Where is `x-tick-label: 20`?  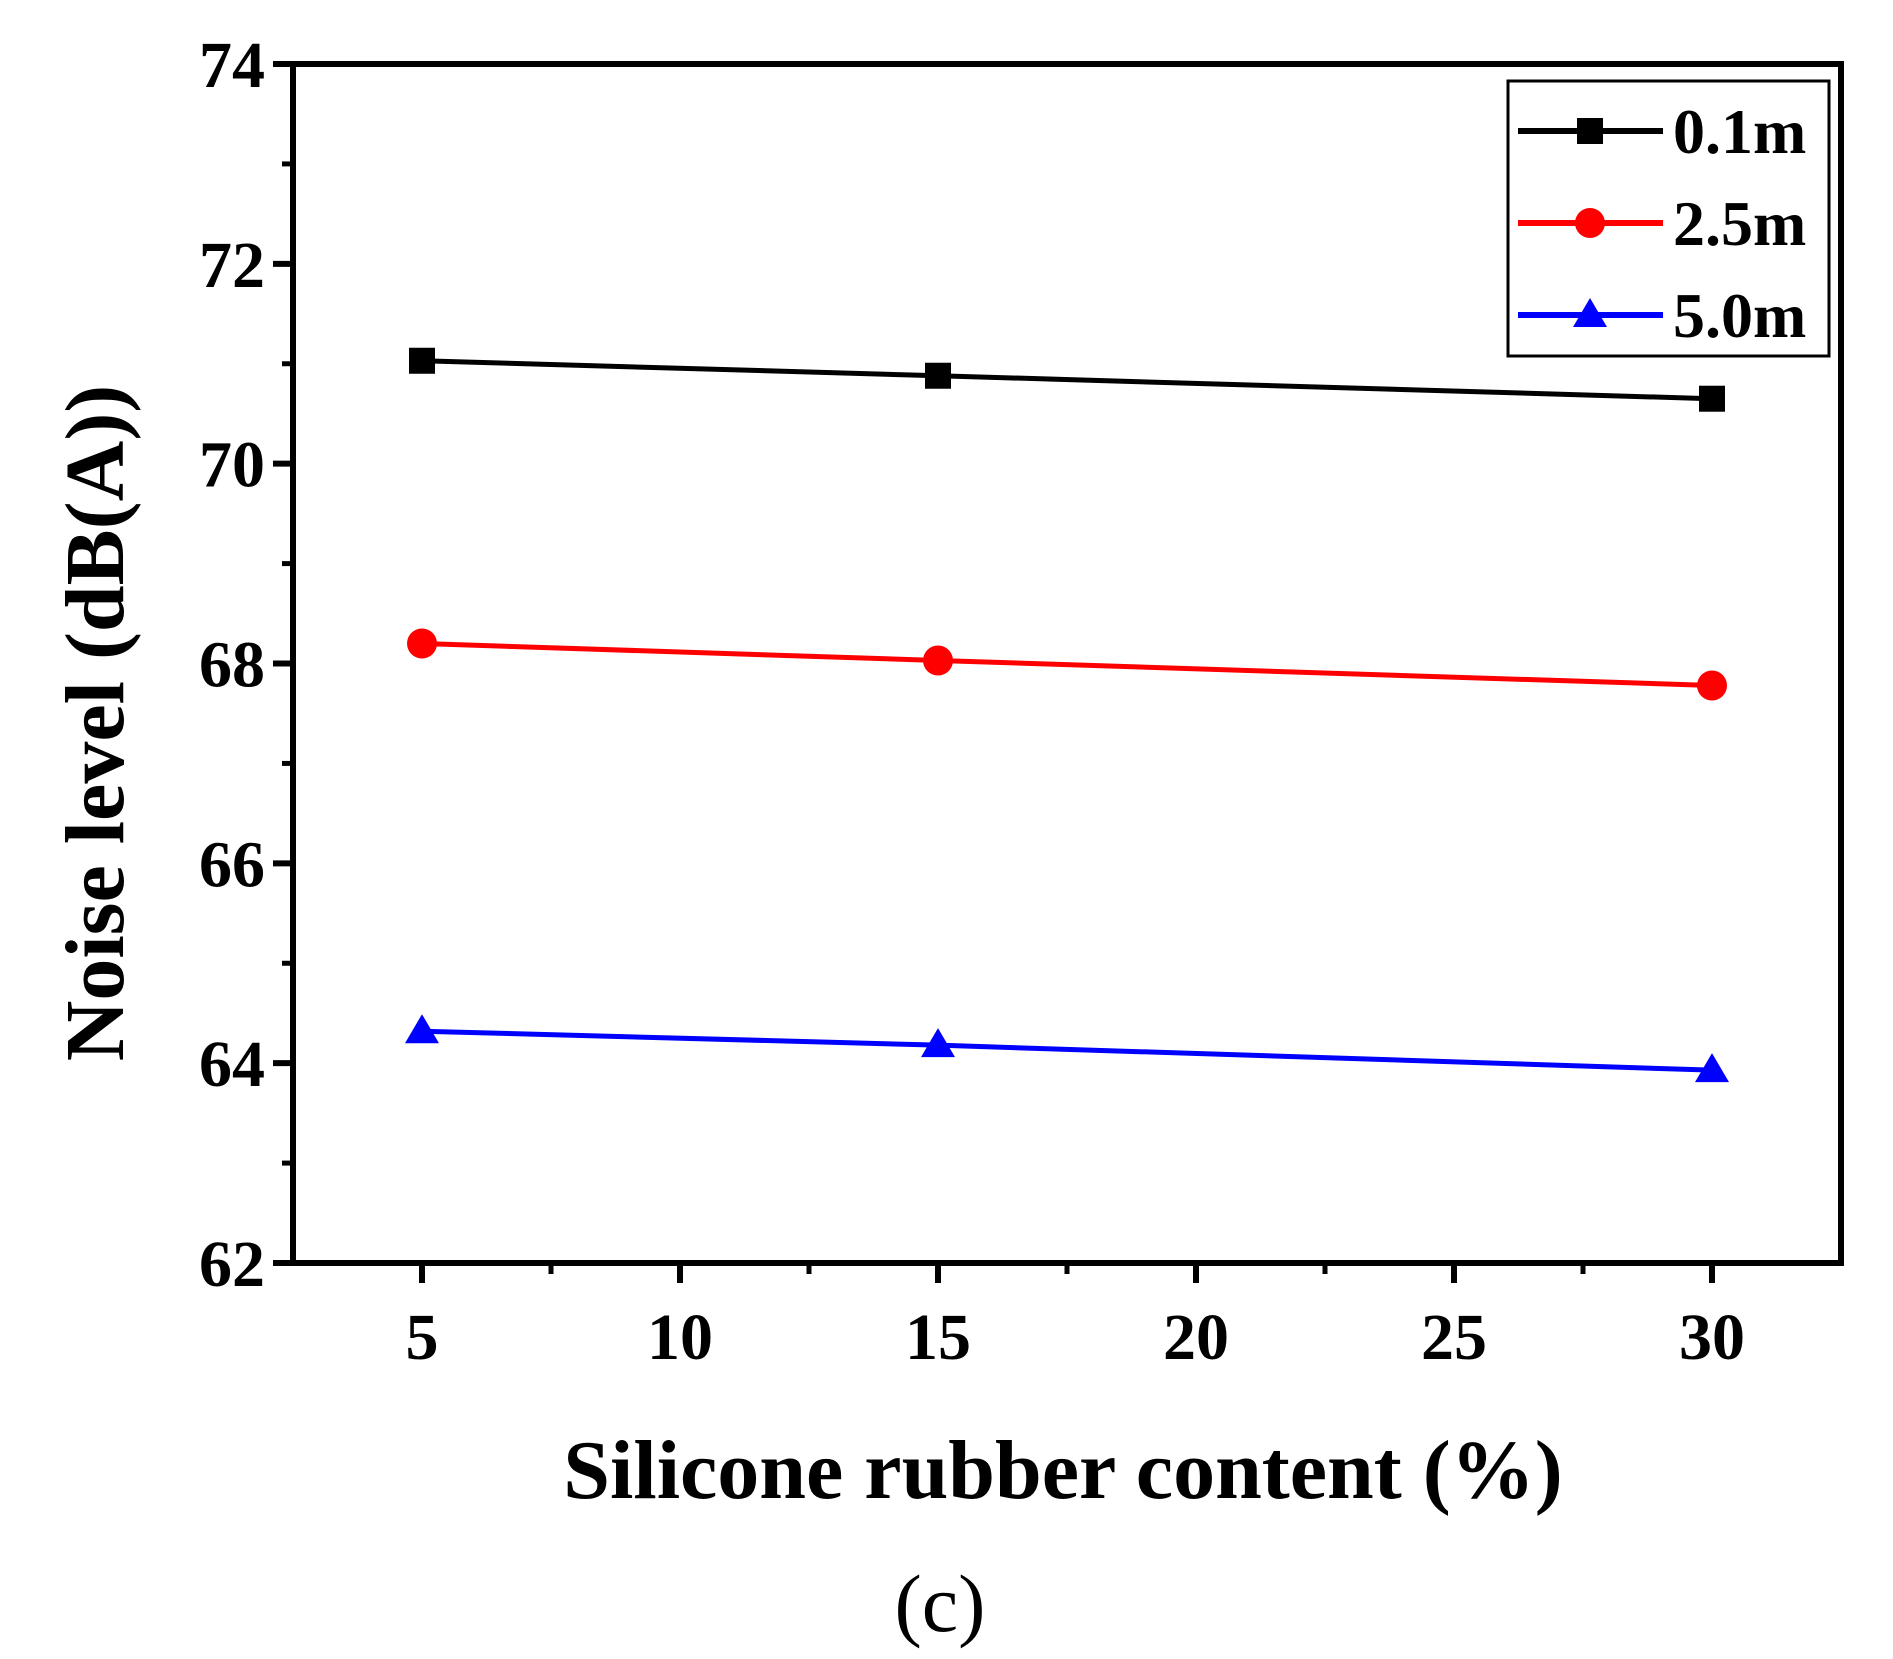
x-tick-label: 20 is located at coordinates (1196, 1337).